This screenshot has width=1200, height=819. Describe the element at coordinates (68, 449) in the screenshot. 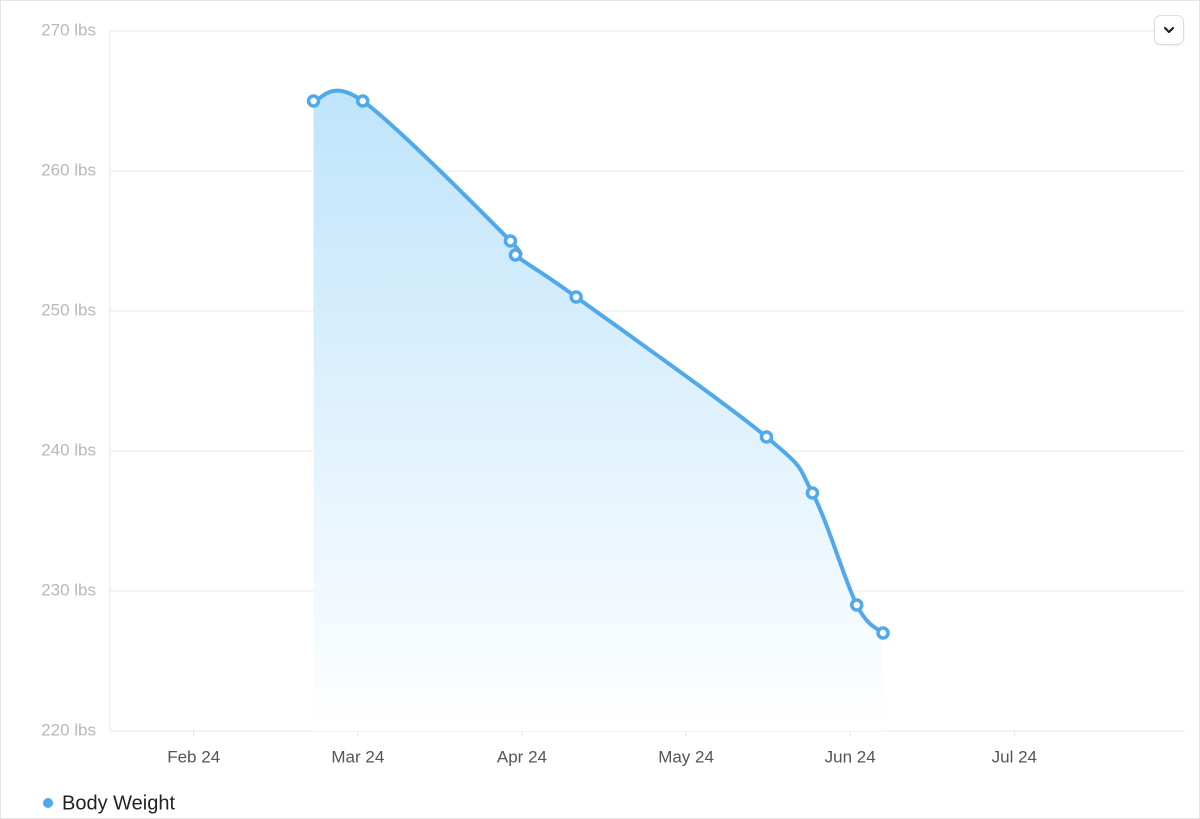

I see `y-tick-label: 240 lbs` at that location.